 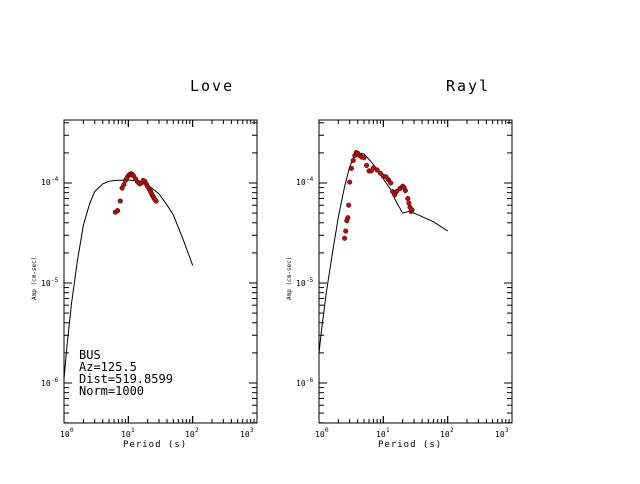 I want to click on rayl-theory-curve, so click(x=383, y=252).